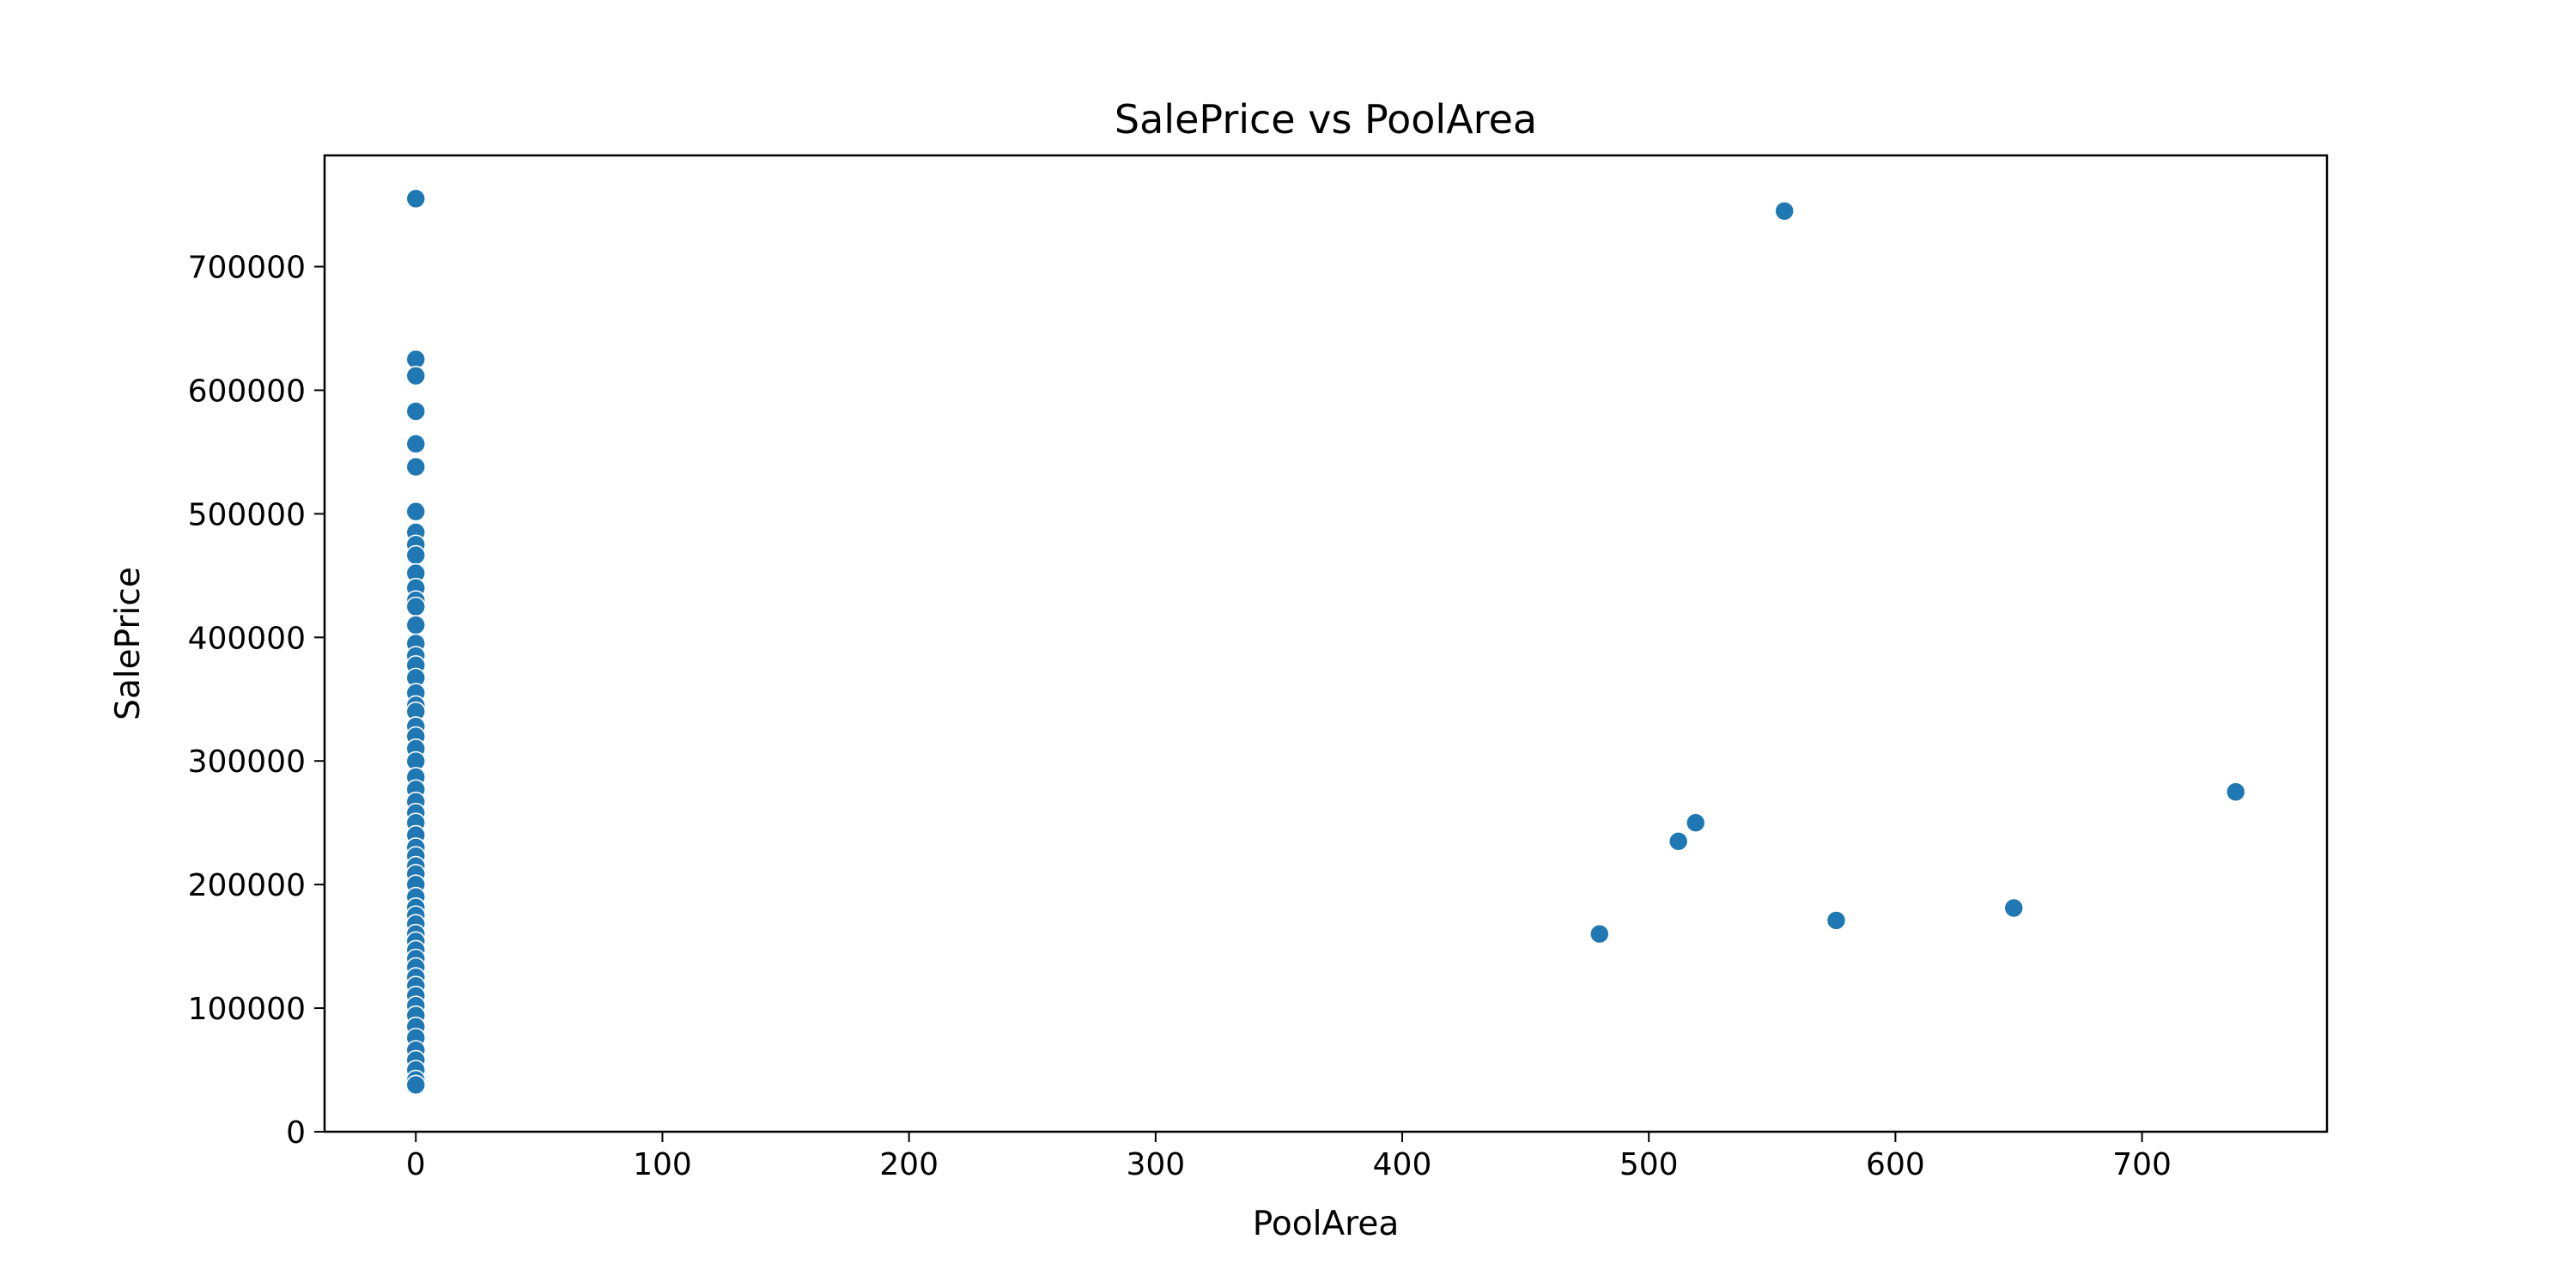 The height and width of the screenshot is (1288, 2576). Describe the element at coordinates (247, 514) in the screenshot. I see `y-tick-label: 500000` at that location.